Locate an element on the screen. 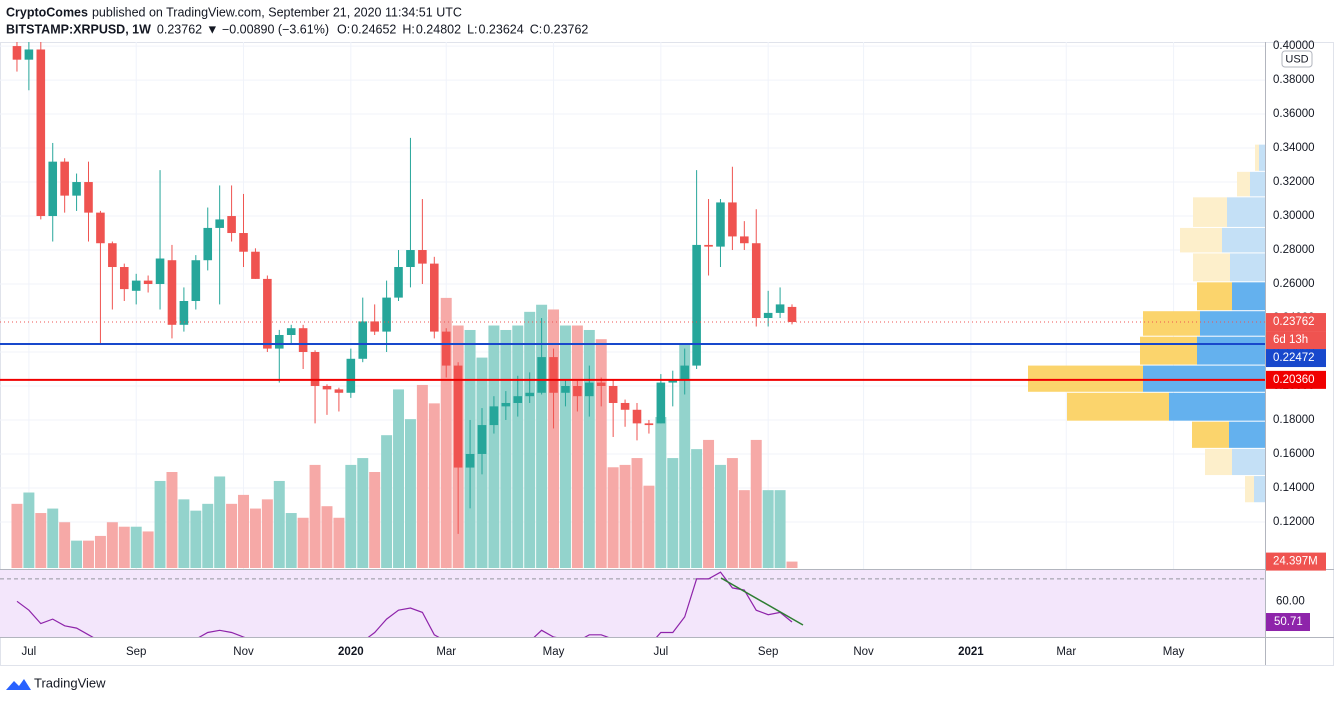  price-line-label: 0.20360 is located at coordinates (1294, 380).